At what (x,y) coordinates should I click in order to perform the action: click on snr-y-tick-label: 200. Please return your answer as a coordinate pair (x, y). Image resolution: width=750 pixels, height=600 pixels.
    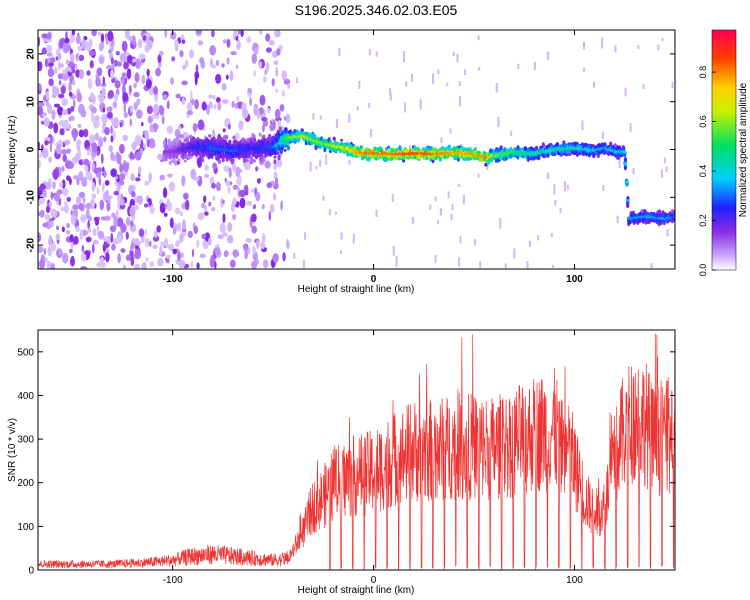
    Looking at the image, I should click on (25, 483).